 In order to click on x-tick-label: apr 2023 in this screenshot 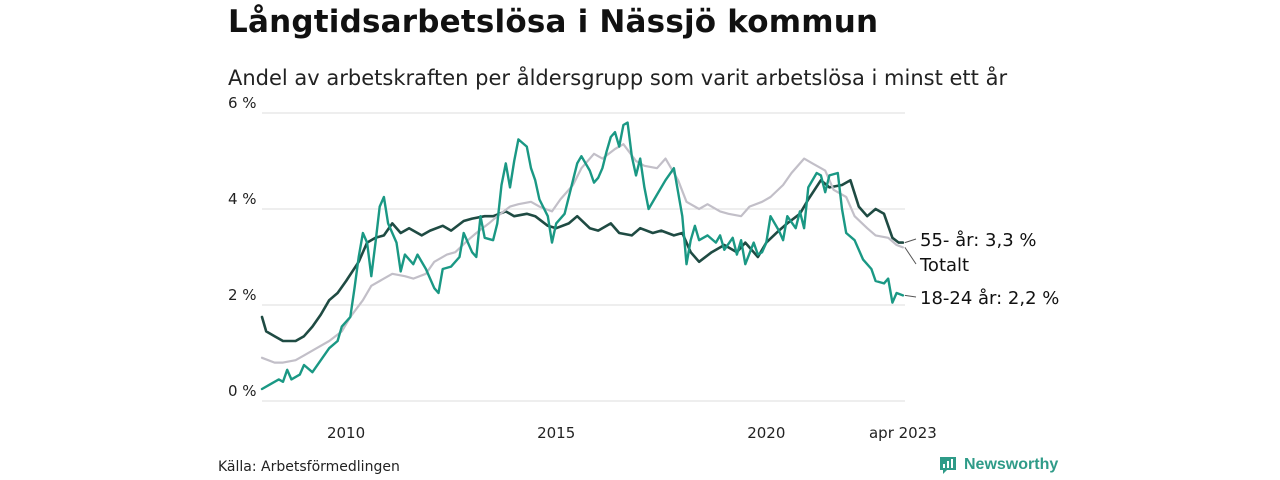, I will do `click(903, 433)`.